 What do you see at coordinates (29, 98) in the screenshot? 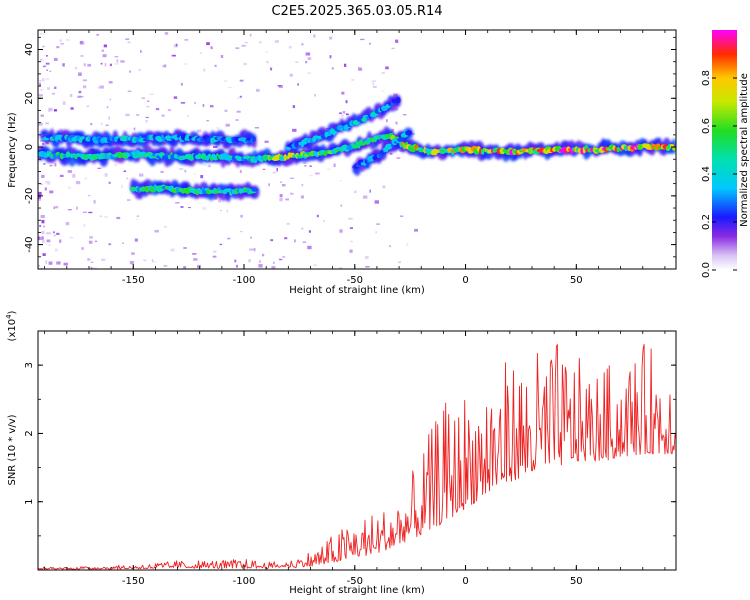
I see `y-tick-label: 20` at bounding box center [29, 98].